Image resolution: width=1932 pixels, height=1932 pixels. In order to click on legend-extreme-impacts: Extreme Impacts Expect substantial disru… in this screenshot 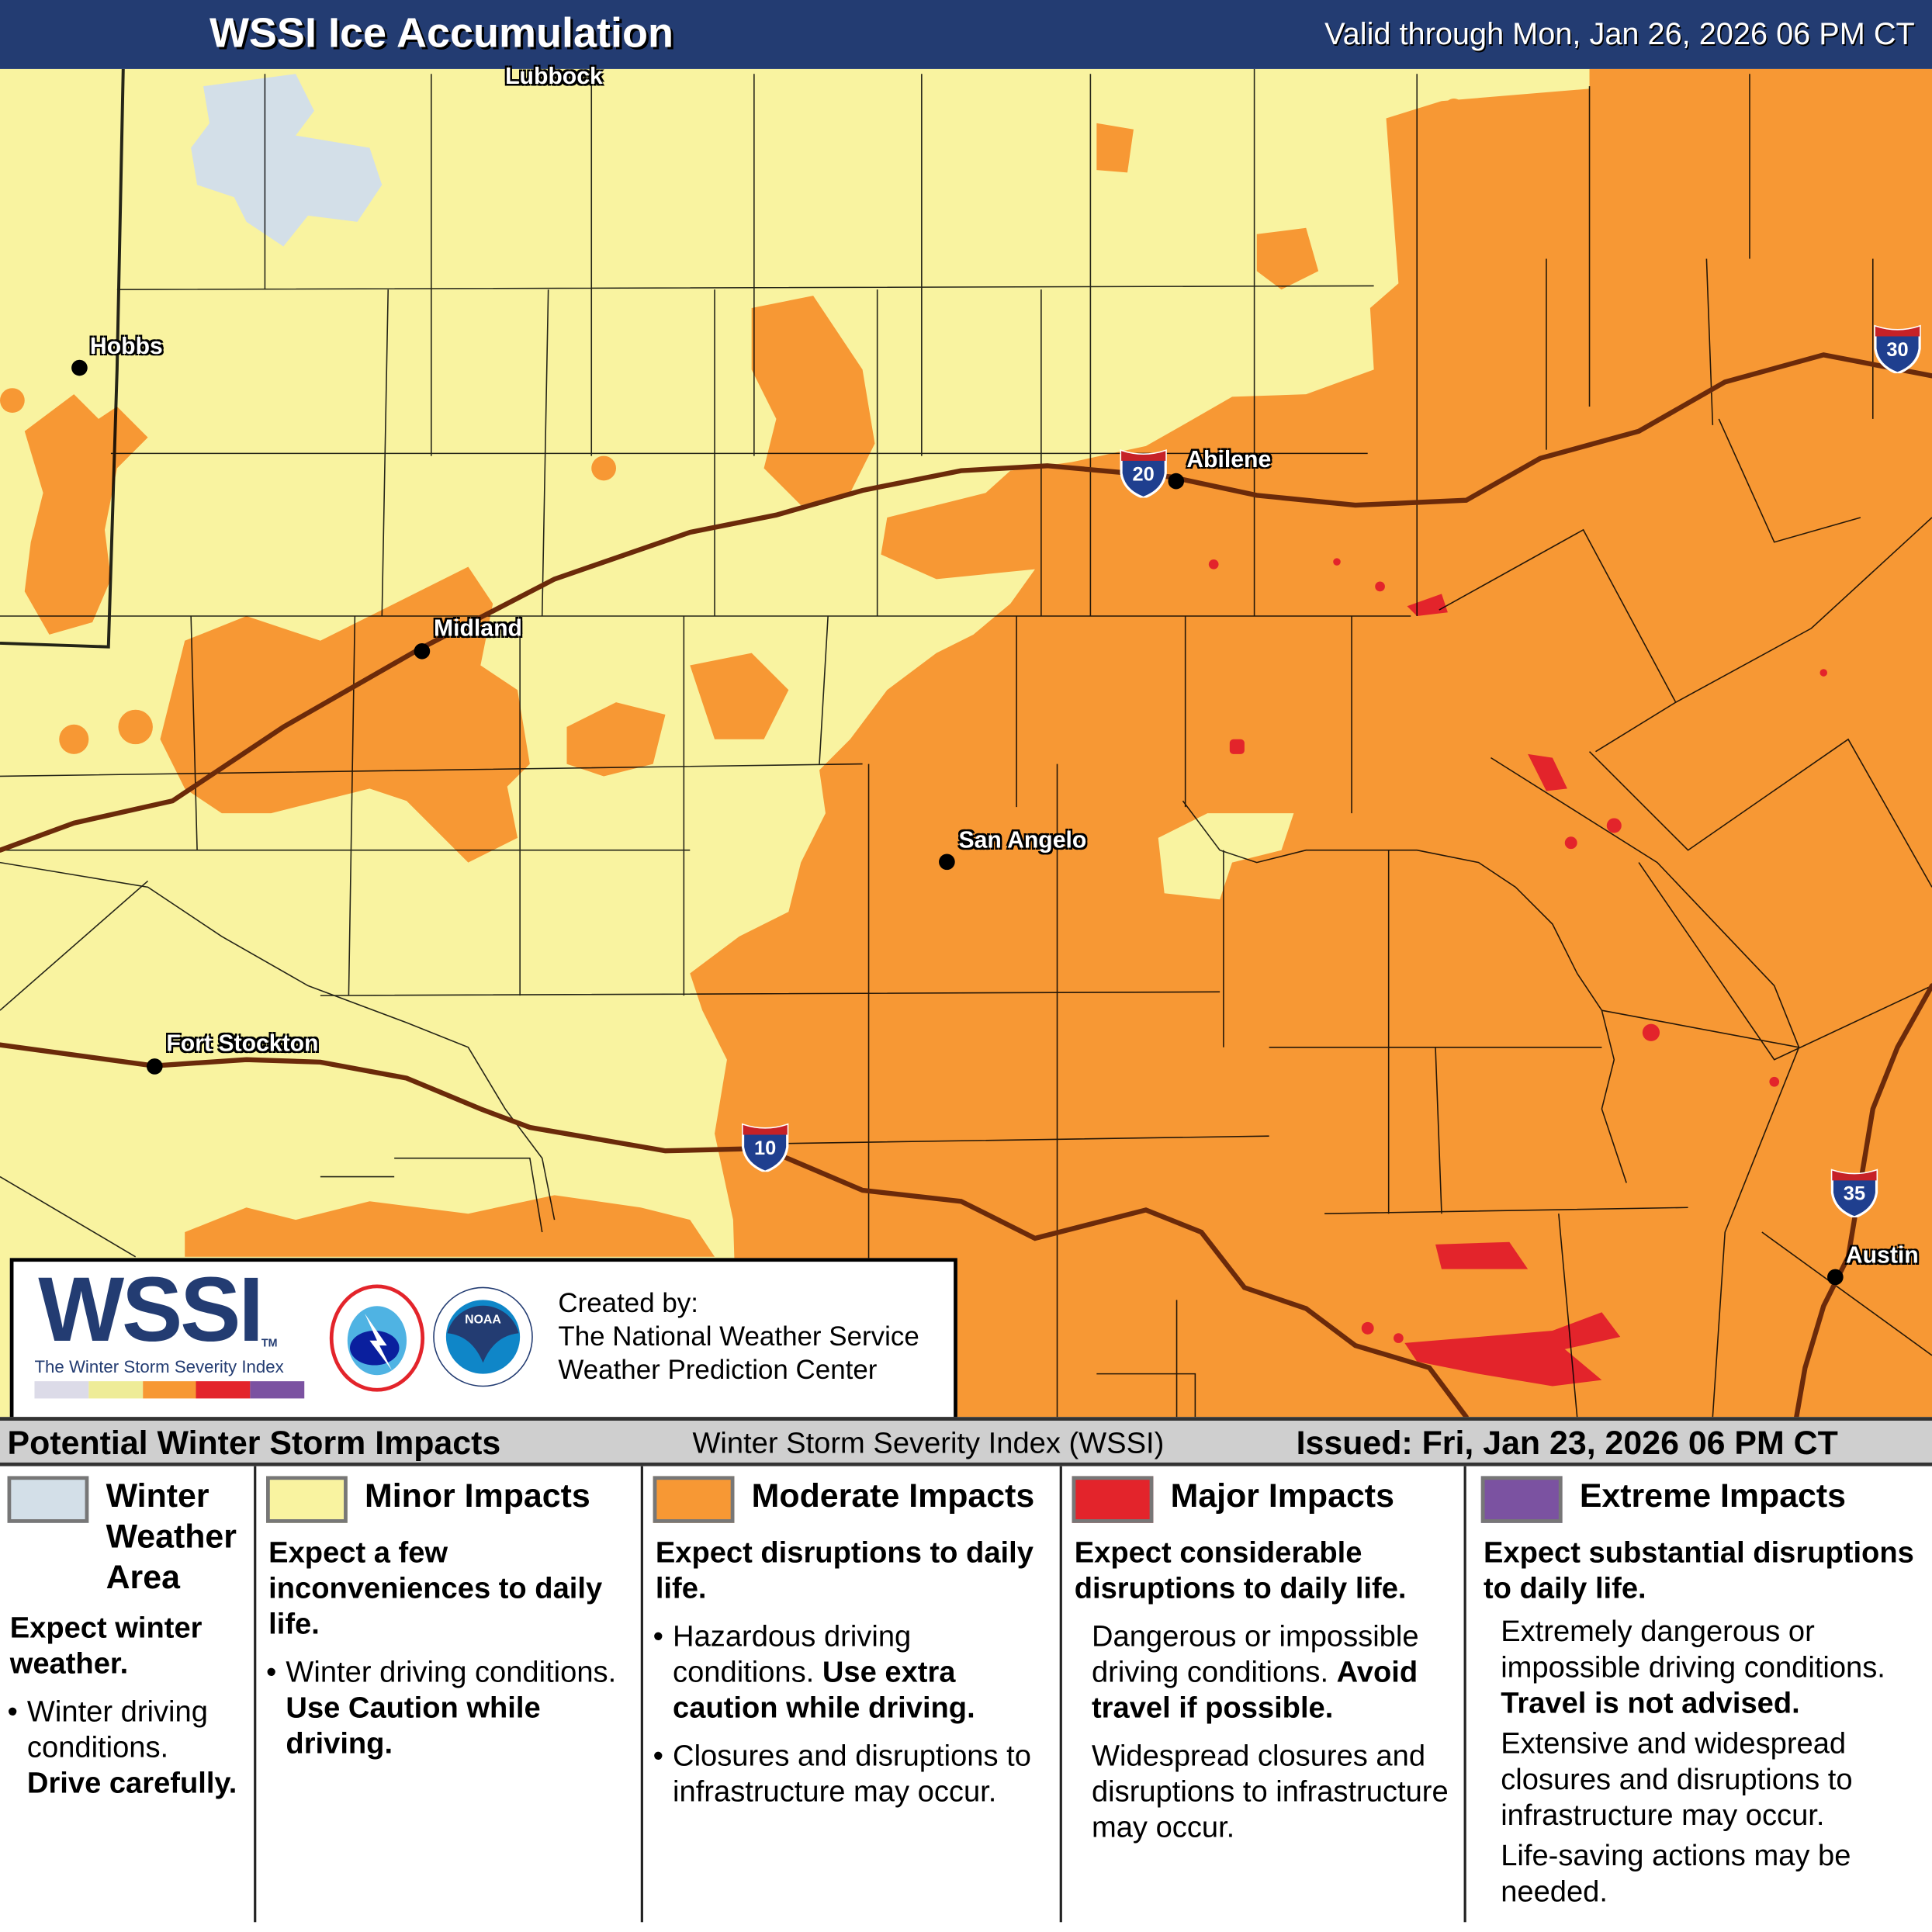, I will do `click(1699, 1694)`.